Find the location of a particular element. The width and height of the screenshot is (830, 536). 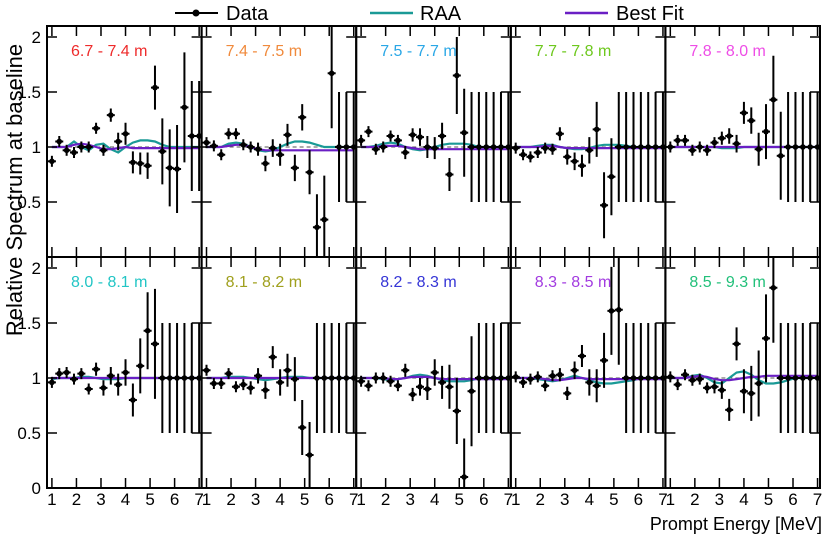

panel-label: 7.7 - 7.8 m is located at coordinates (573, 51).